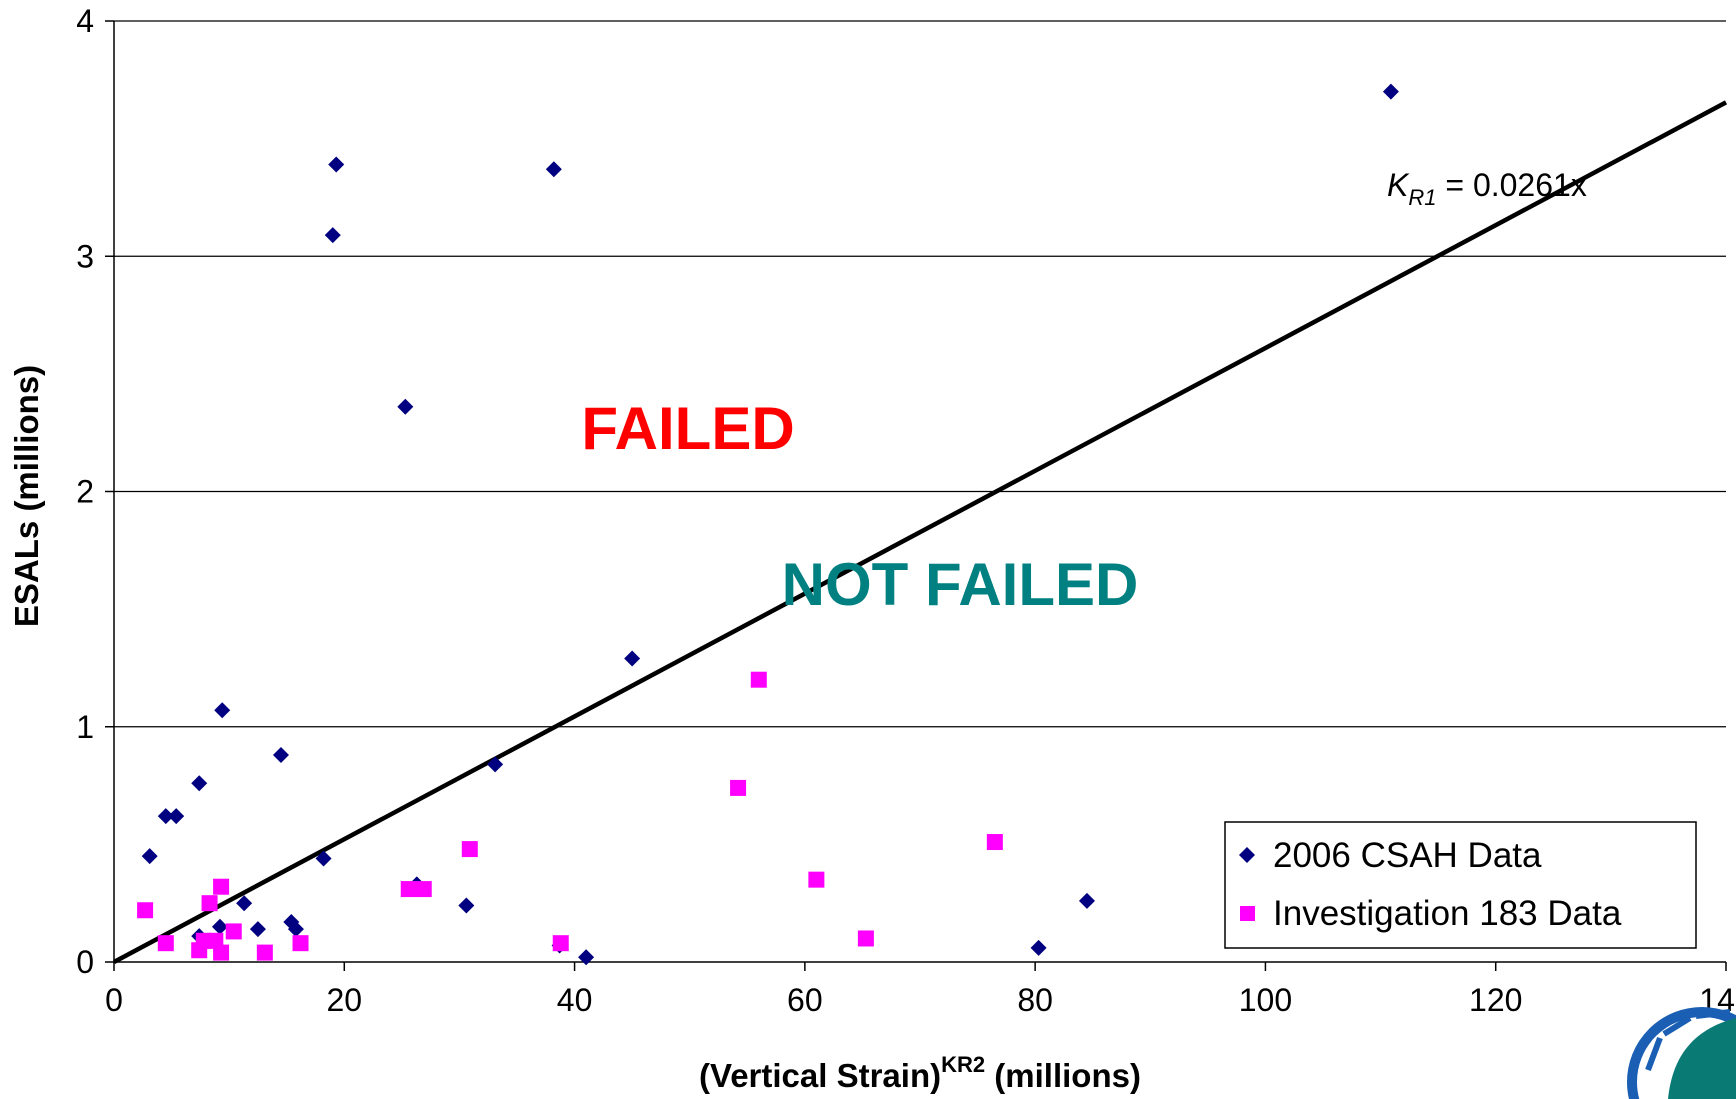 This screenshot has height=1099, width=1736. I want to click on legend-box, so click(1460, 885).